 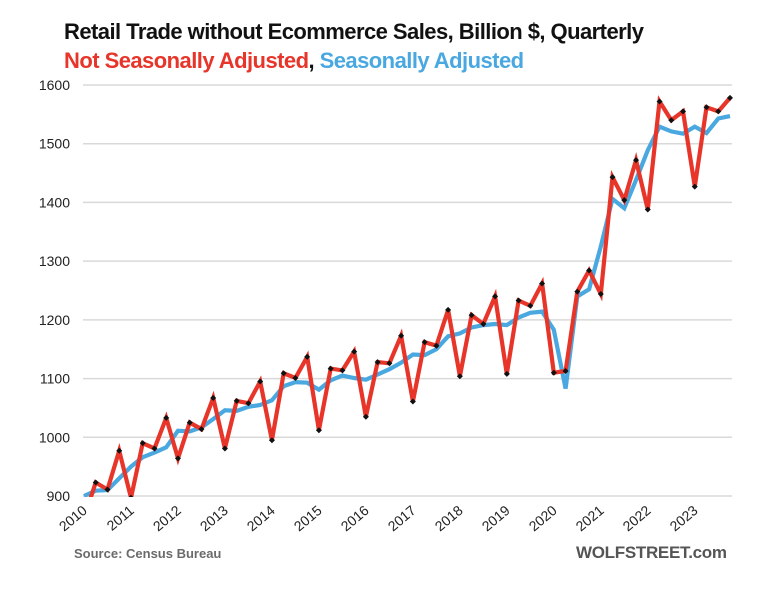 I want to click on x-tick-label: 2015, so click(x=308, y=518).